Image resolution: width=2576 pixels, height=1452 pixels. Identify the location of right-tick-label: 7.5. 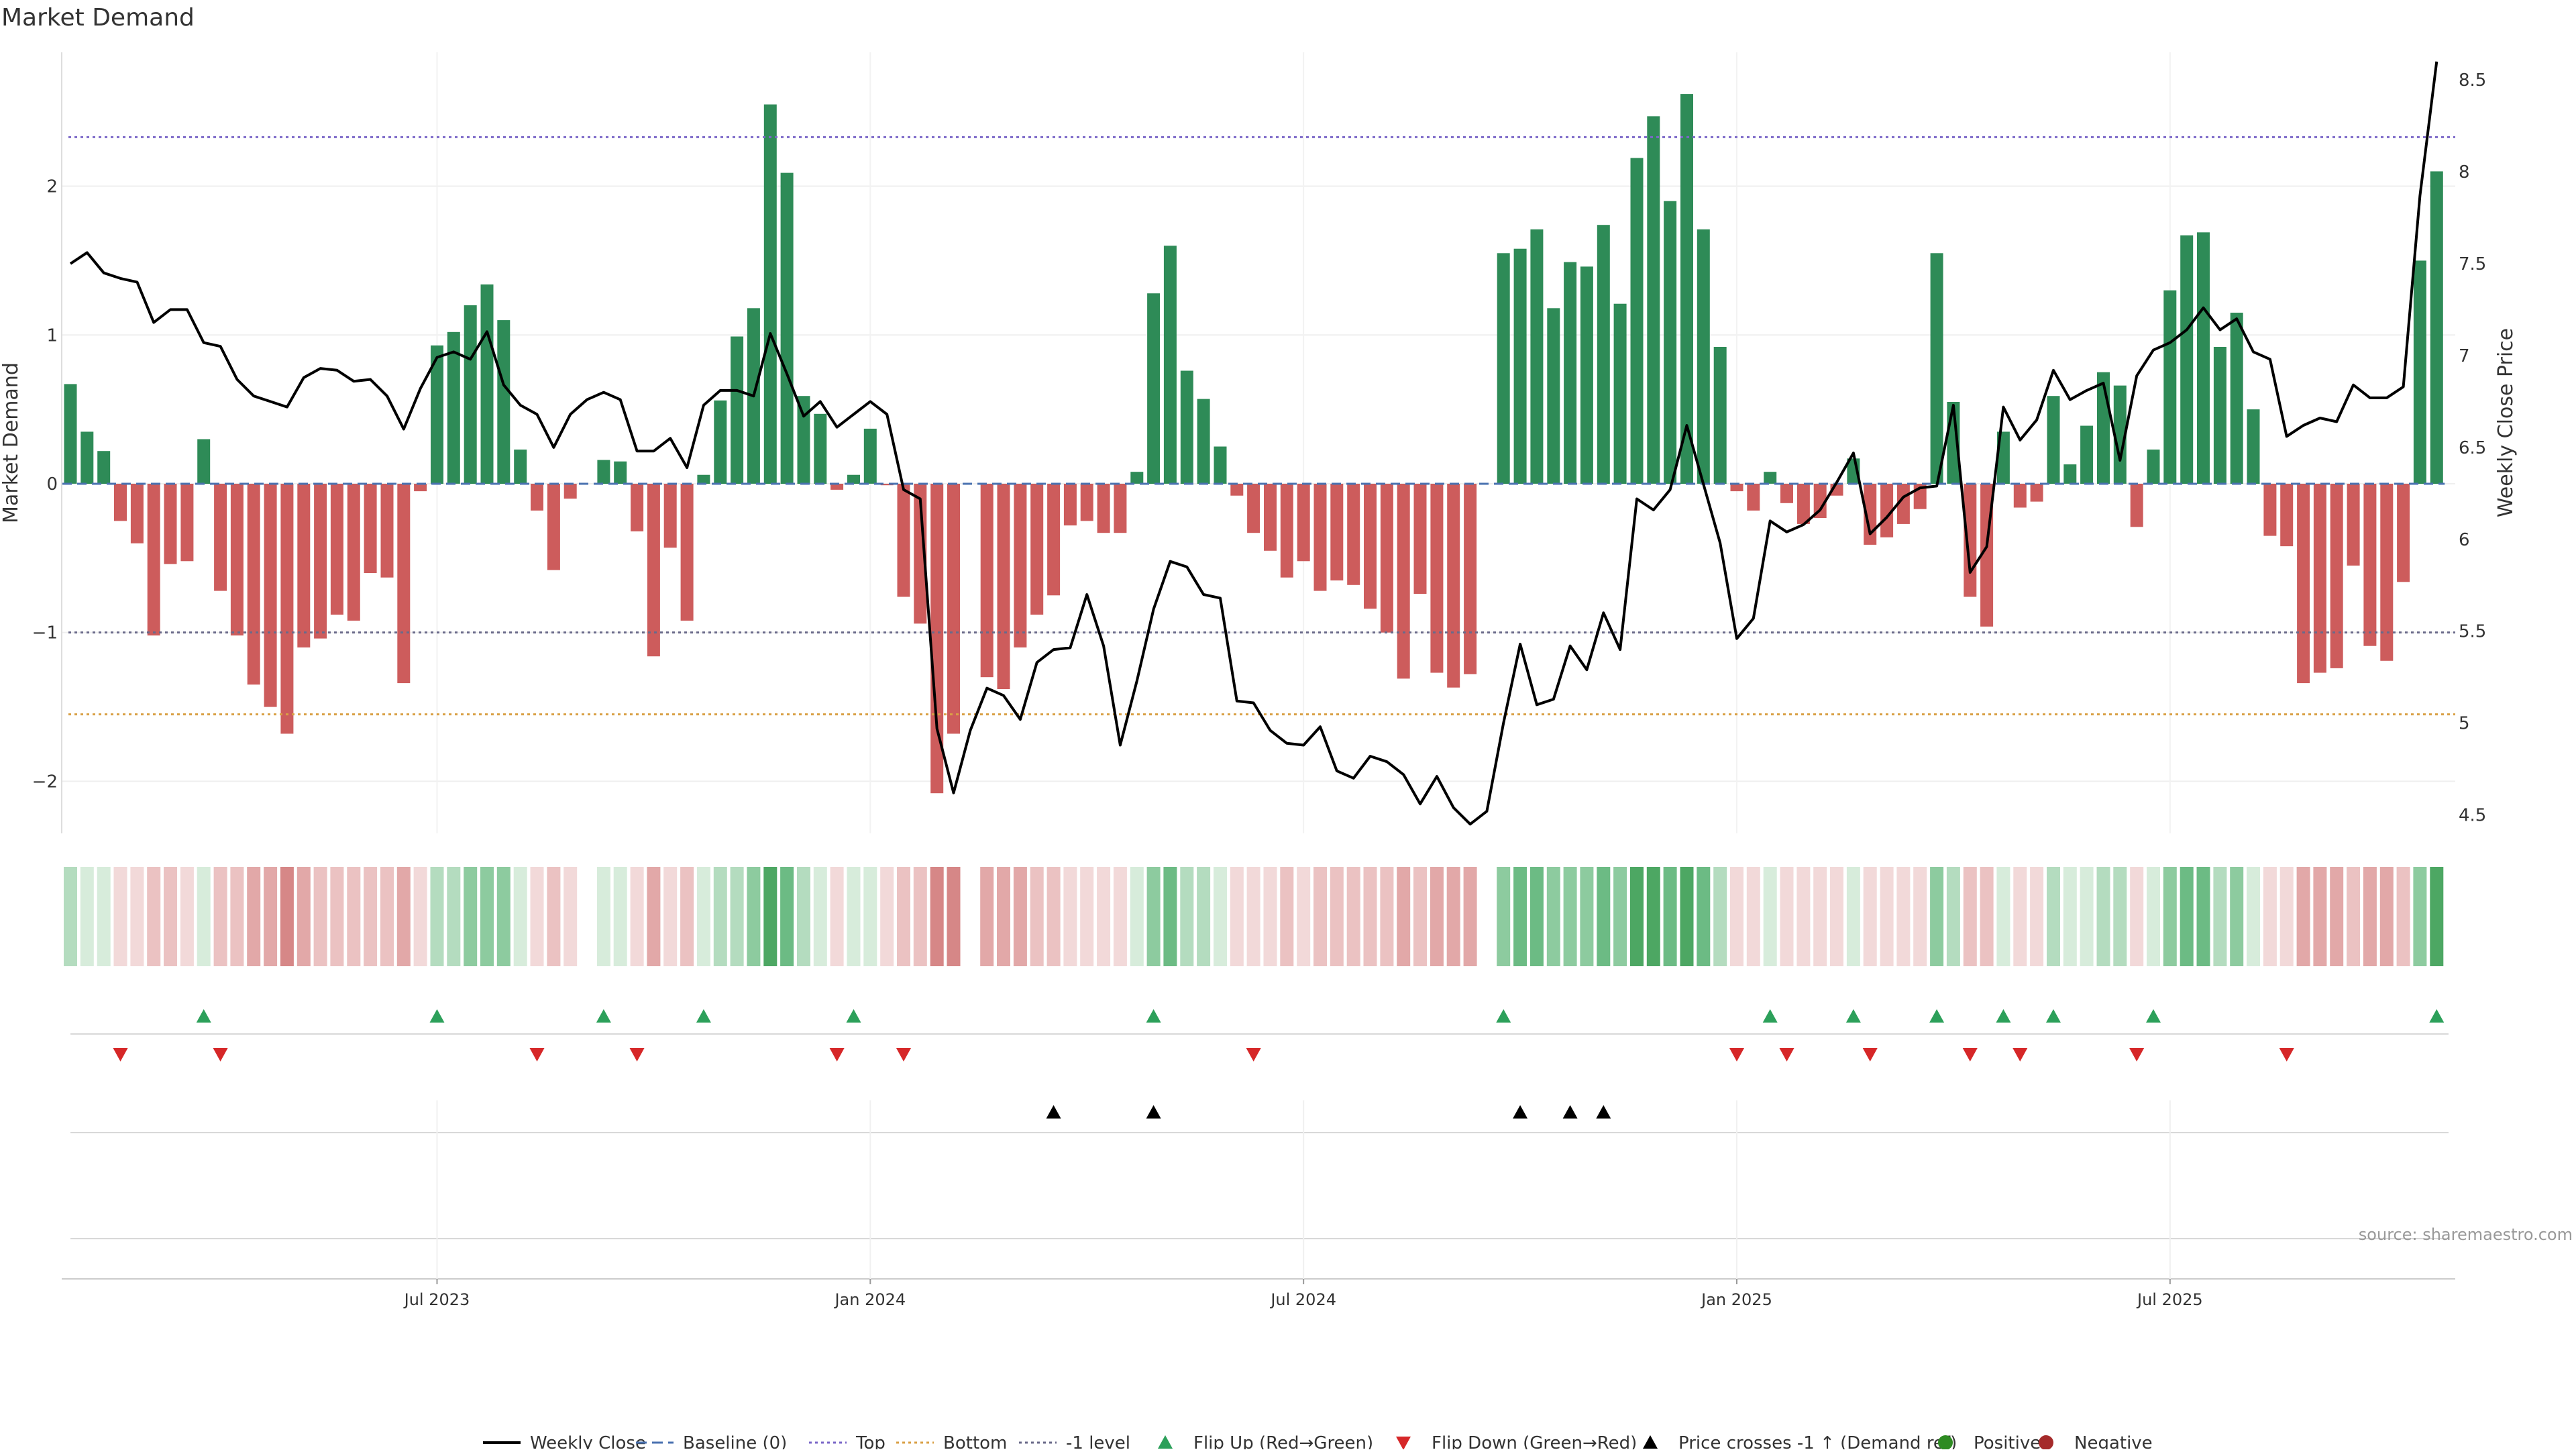
(2472, 264).